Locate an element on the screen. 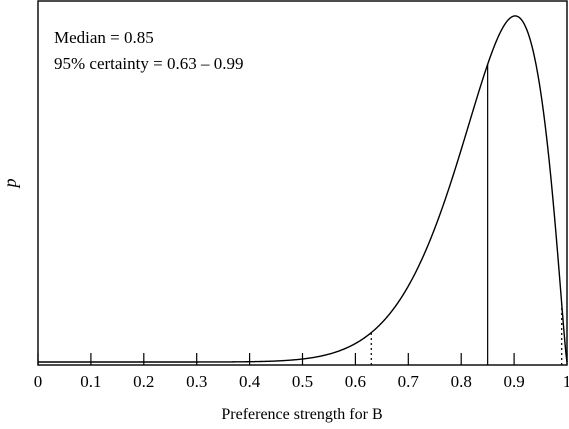 The height and width of the screenshot is (429, 569). annotation-certainty: 95% certainty = 0.63 – 0.99 is located at coordinates (148, 63).